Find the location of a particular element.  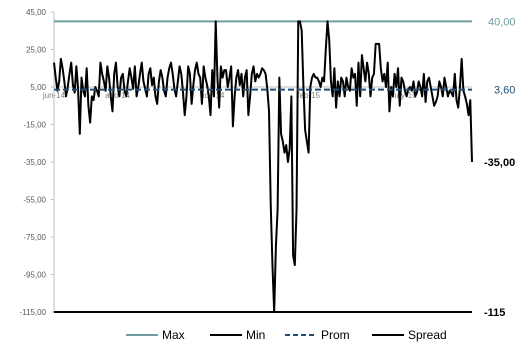

annotation-spread-last: -35,00 is located at coordinates (499, 163).